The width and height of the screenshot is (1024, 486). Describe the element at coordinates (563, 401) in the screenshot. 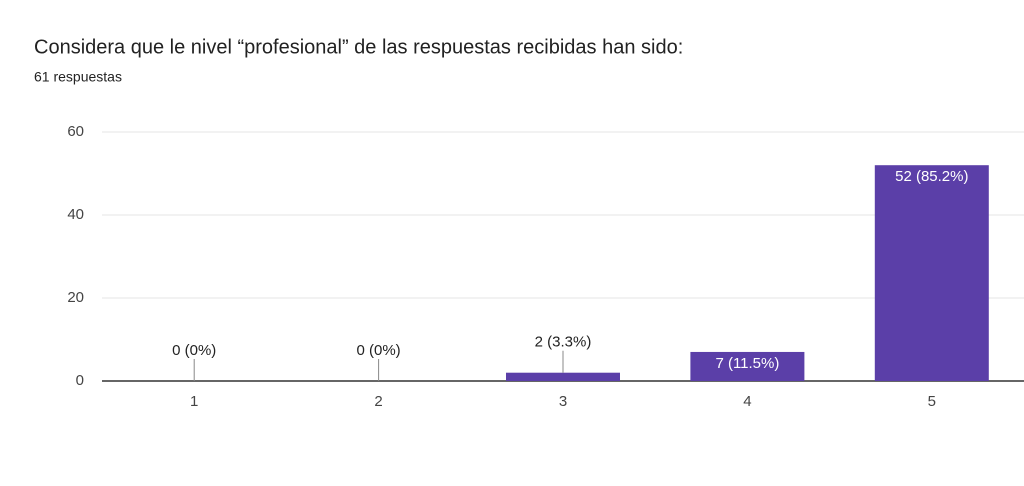

I see `x-tick-label: 3` at that location.